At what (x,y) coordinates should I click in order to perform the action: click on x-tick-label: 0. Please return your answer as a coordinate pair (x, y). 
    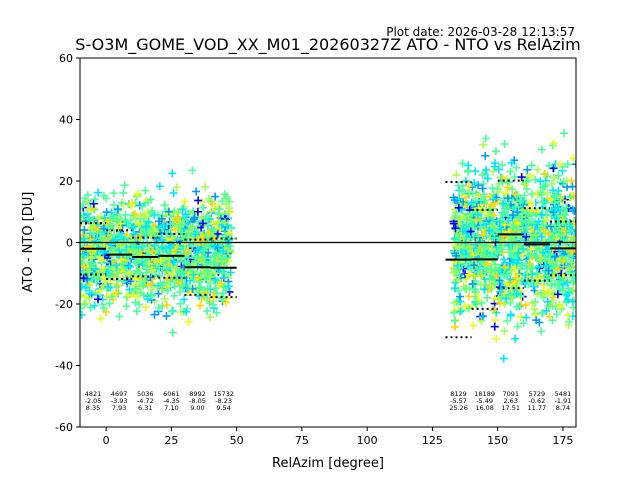
    Looking at the image, I should click on (106, 440).